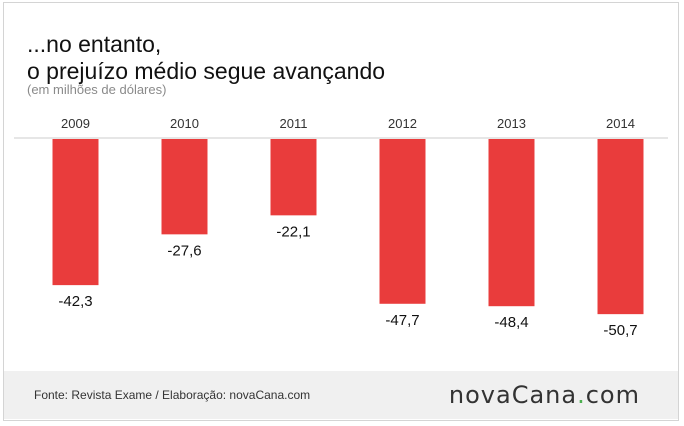 This screenshot has height=426, width=684. Describe the element at coordinates (620, 227) in the screenshot. I see `bar-2014` at that location.